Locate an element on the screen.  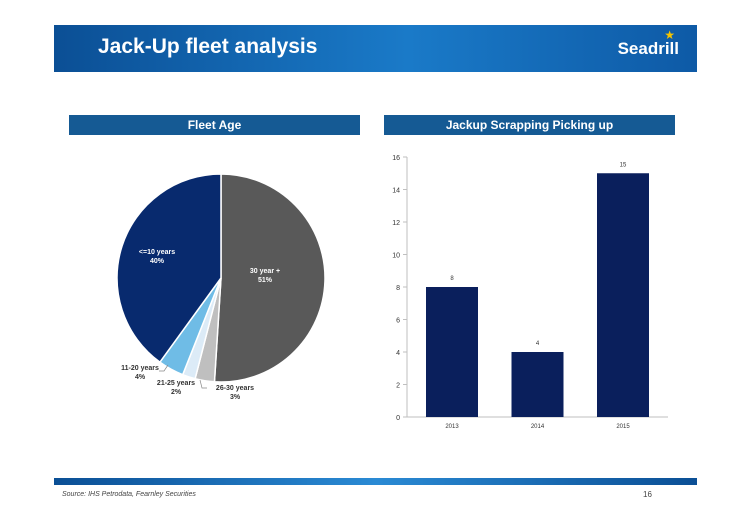
bar-2015 is located at coordinates (623, 295).